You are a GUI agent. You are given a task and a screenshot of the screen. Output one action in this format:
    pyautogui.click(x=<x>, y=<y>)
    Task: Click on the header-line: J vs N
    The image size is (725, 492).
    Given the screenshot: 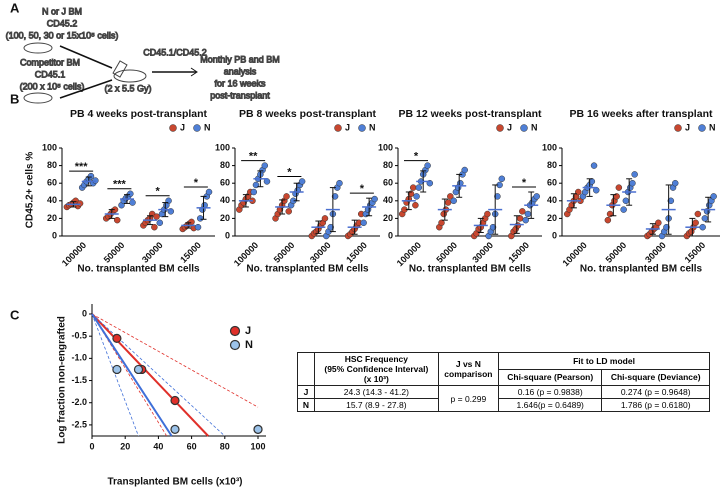 What is the action you would take?
    pyautogui.click(x=468, y=364)
    